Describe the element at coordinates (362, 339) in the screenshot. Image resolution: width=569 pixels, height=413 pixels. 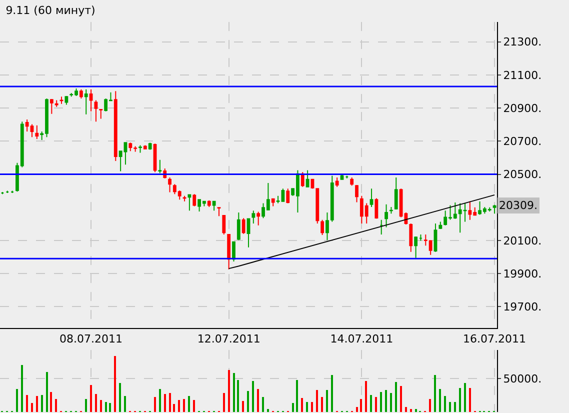
I see `x-tick-label: 14.07.2011` at that location.